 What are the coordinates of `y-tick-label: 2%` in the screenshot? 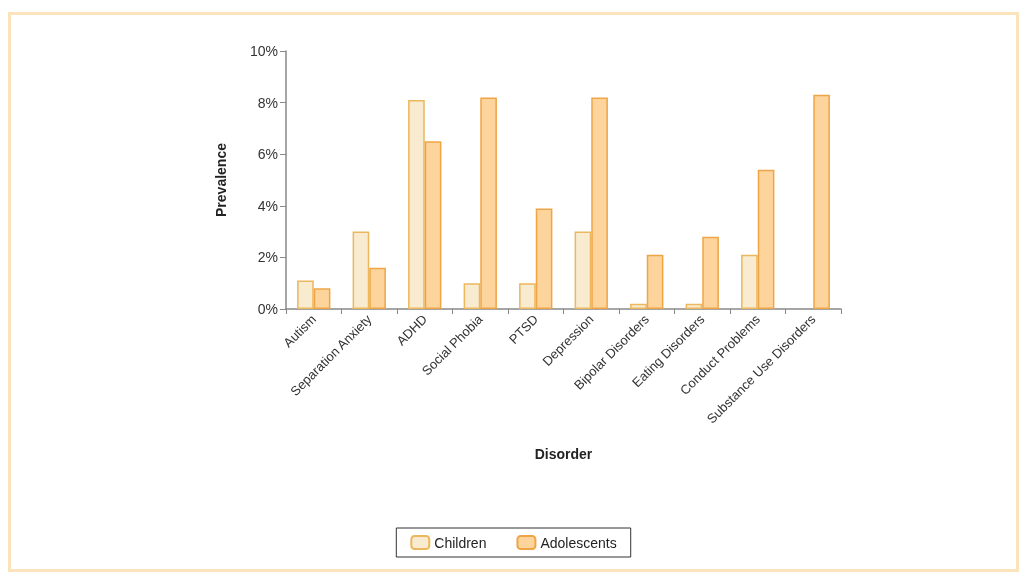 It's located at (267, 257).